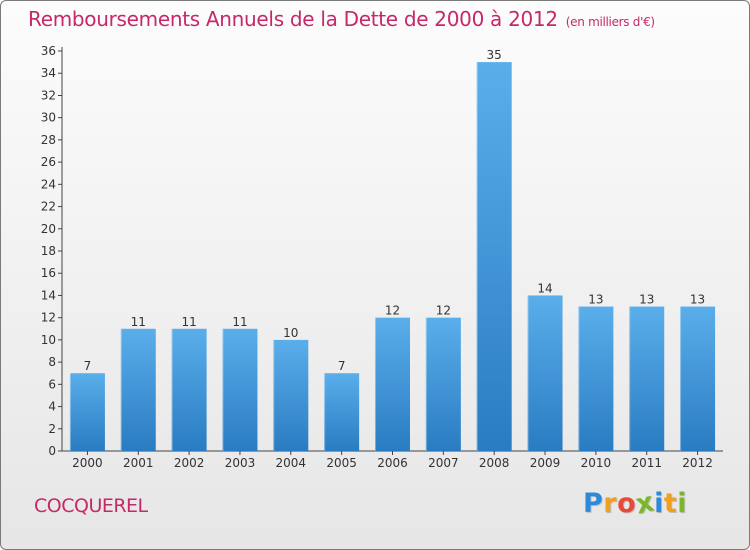 The width and height of the screenshot is (750, 550). Describe the element at coordinates (87, 463) in the screenshot. I see `x-tick-label: 2000` at that location.